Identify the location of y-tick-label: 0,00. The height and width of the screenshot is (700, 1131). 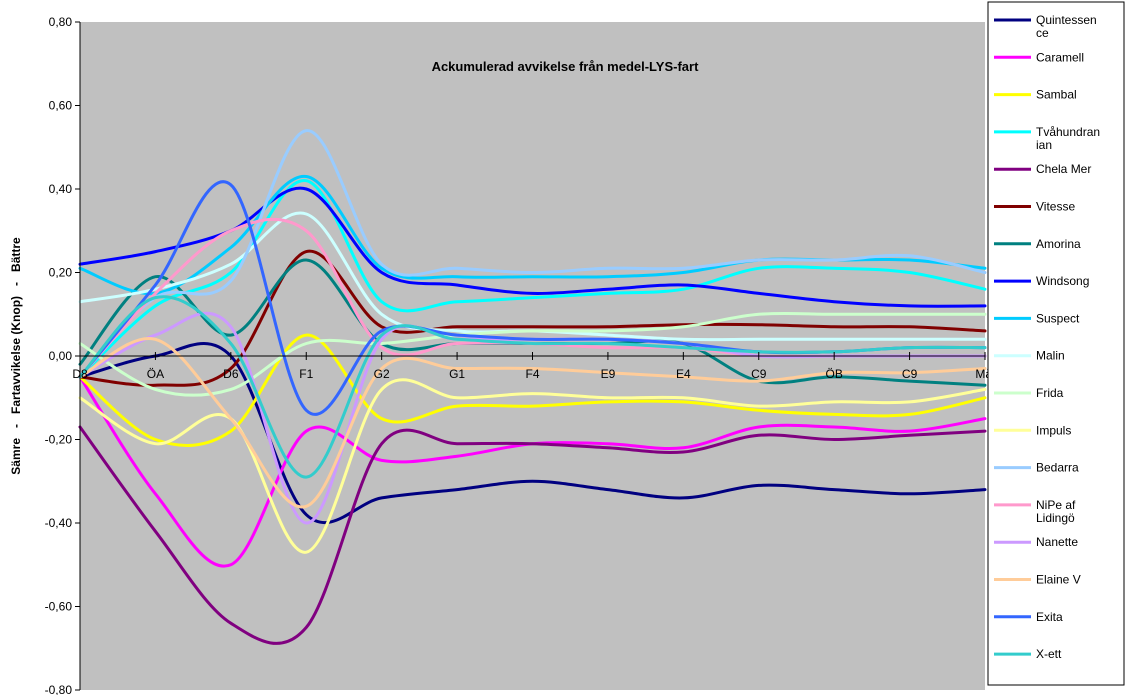
(61, 356).